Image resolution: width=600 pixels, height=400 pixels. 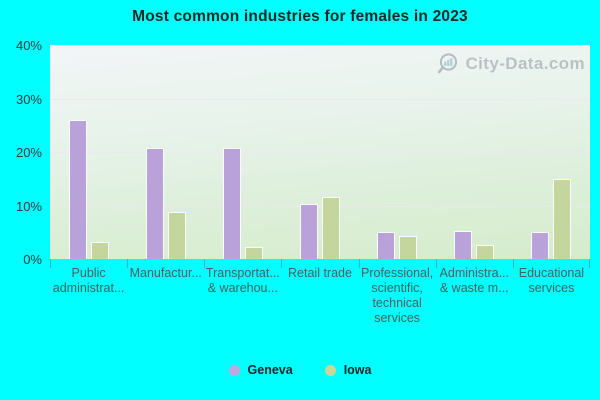 What do you see at coordinates (525, 63) in the screenshot?
I see `watermark-text: City-Data.com` at bounding box center [525, 63].